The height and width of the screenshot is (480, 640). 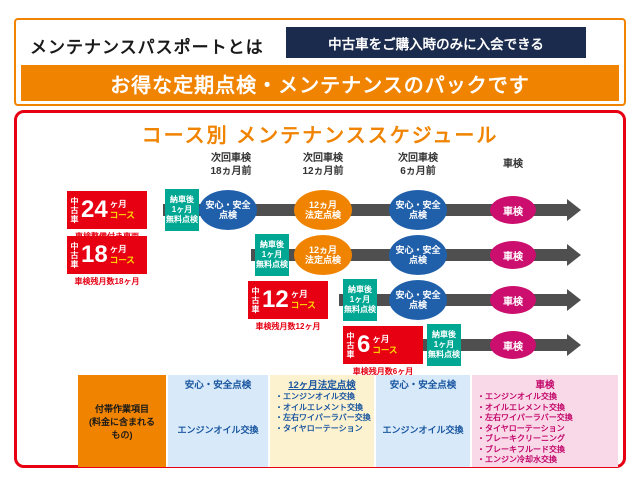 I want to click on shaken-18m: 車検, so click(x=513, y=255).